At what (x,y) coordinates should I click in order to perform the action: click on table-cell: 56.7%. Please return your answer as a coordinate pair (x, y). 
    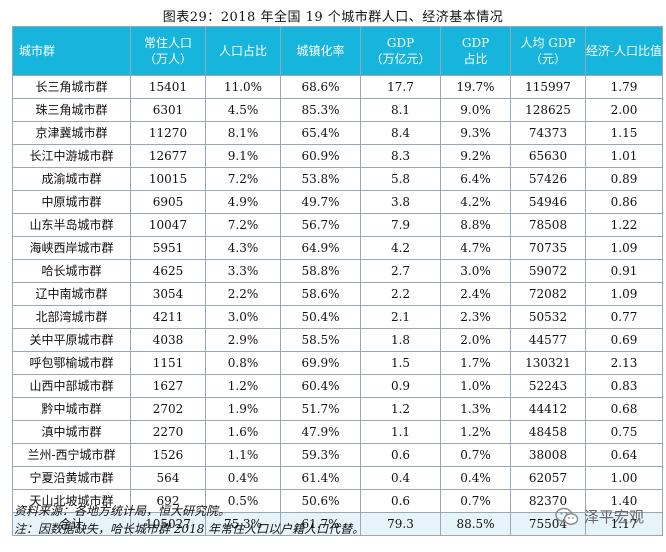
    Looking at the image, I should click on (320, 225).